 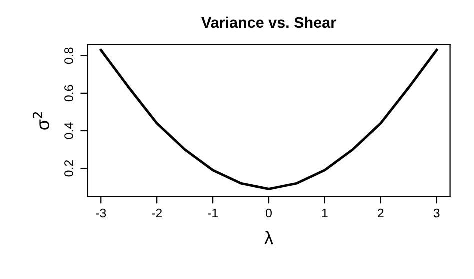 I want to click on x-tick-label: 1, so click(x=325, y=213).